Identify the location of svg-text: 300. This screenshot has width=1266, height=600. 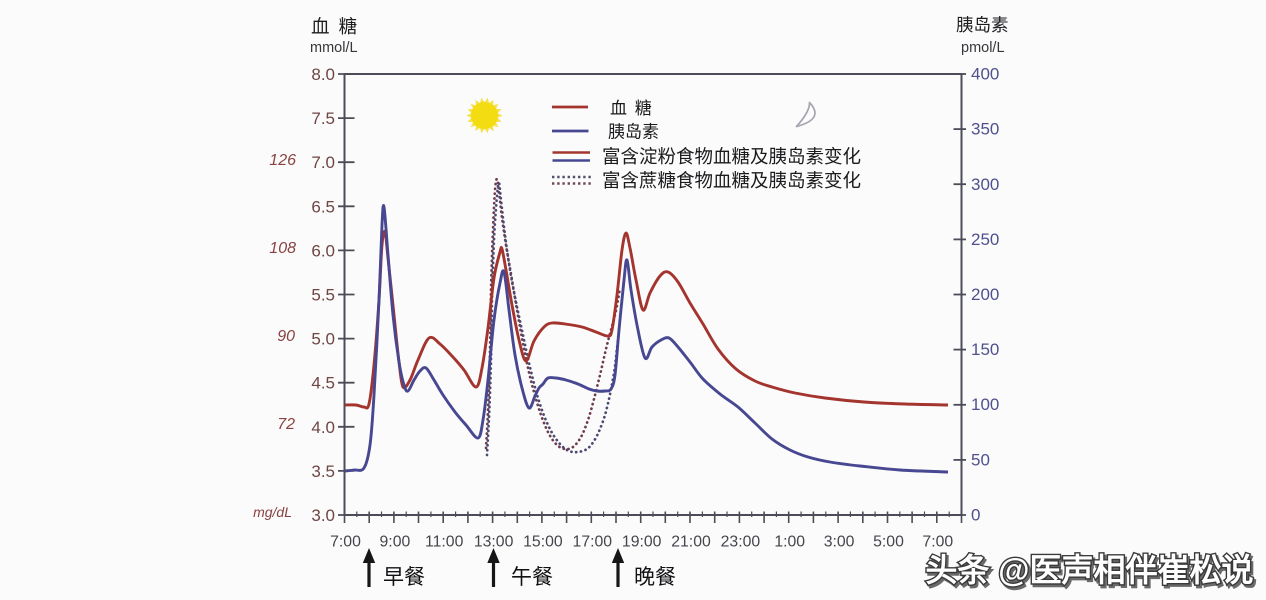
(985, 184).